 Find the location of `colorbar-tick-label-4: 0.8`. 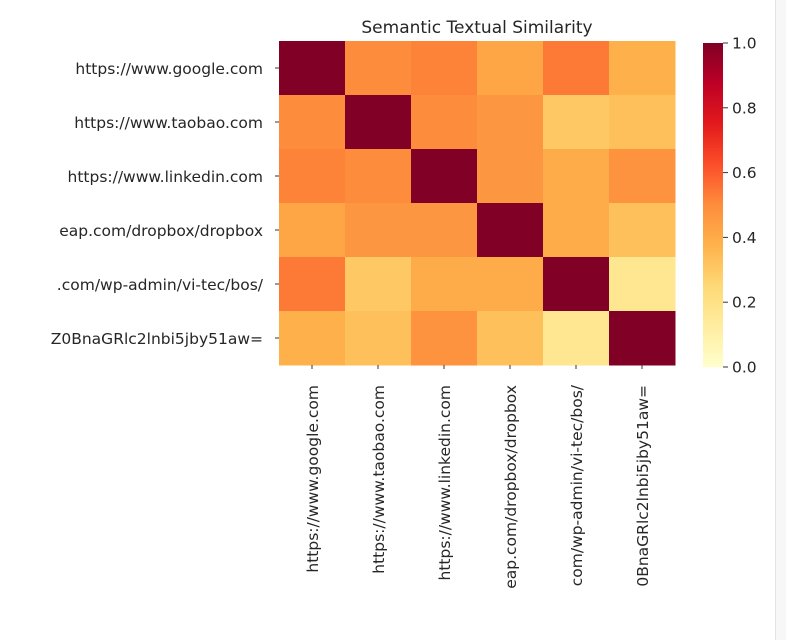

colorbar-tick-label-4: 0.8 is located at coordinates (744, 108).